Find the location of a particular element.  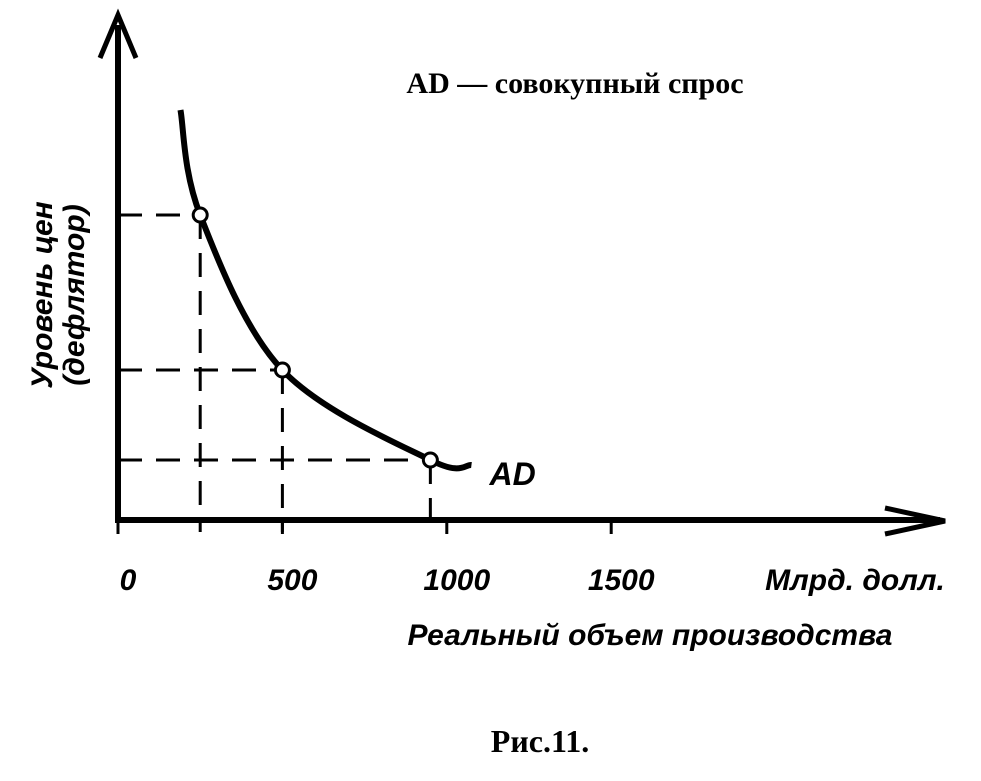

x-unit: Млрд. долл. is located at coordinates (855, 580).